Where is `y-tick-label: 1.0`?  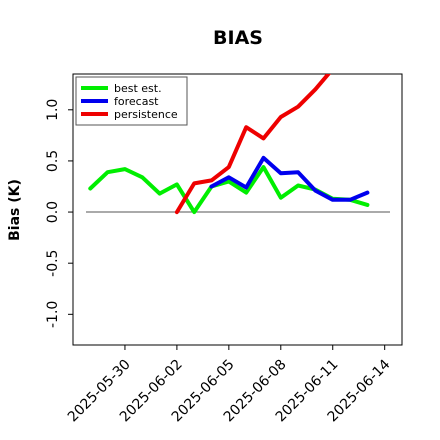
y-tick-label: 1.0 is located at coordinates (53, 110).